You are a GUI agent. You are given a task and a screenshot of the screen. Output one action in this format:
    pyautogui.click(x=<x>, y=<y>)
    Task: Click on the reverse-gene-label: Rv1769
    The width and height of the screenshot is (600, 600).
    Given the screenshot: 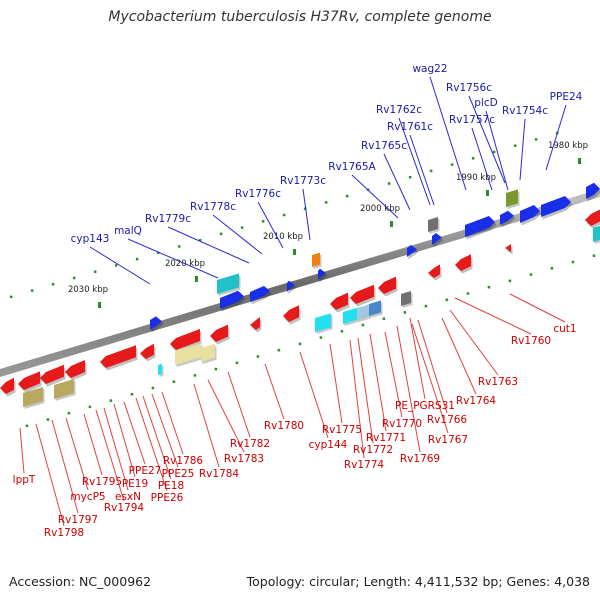 What is the action you would take?
    pyautogui.click(x=420, y=459)
    